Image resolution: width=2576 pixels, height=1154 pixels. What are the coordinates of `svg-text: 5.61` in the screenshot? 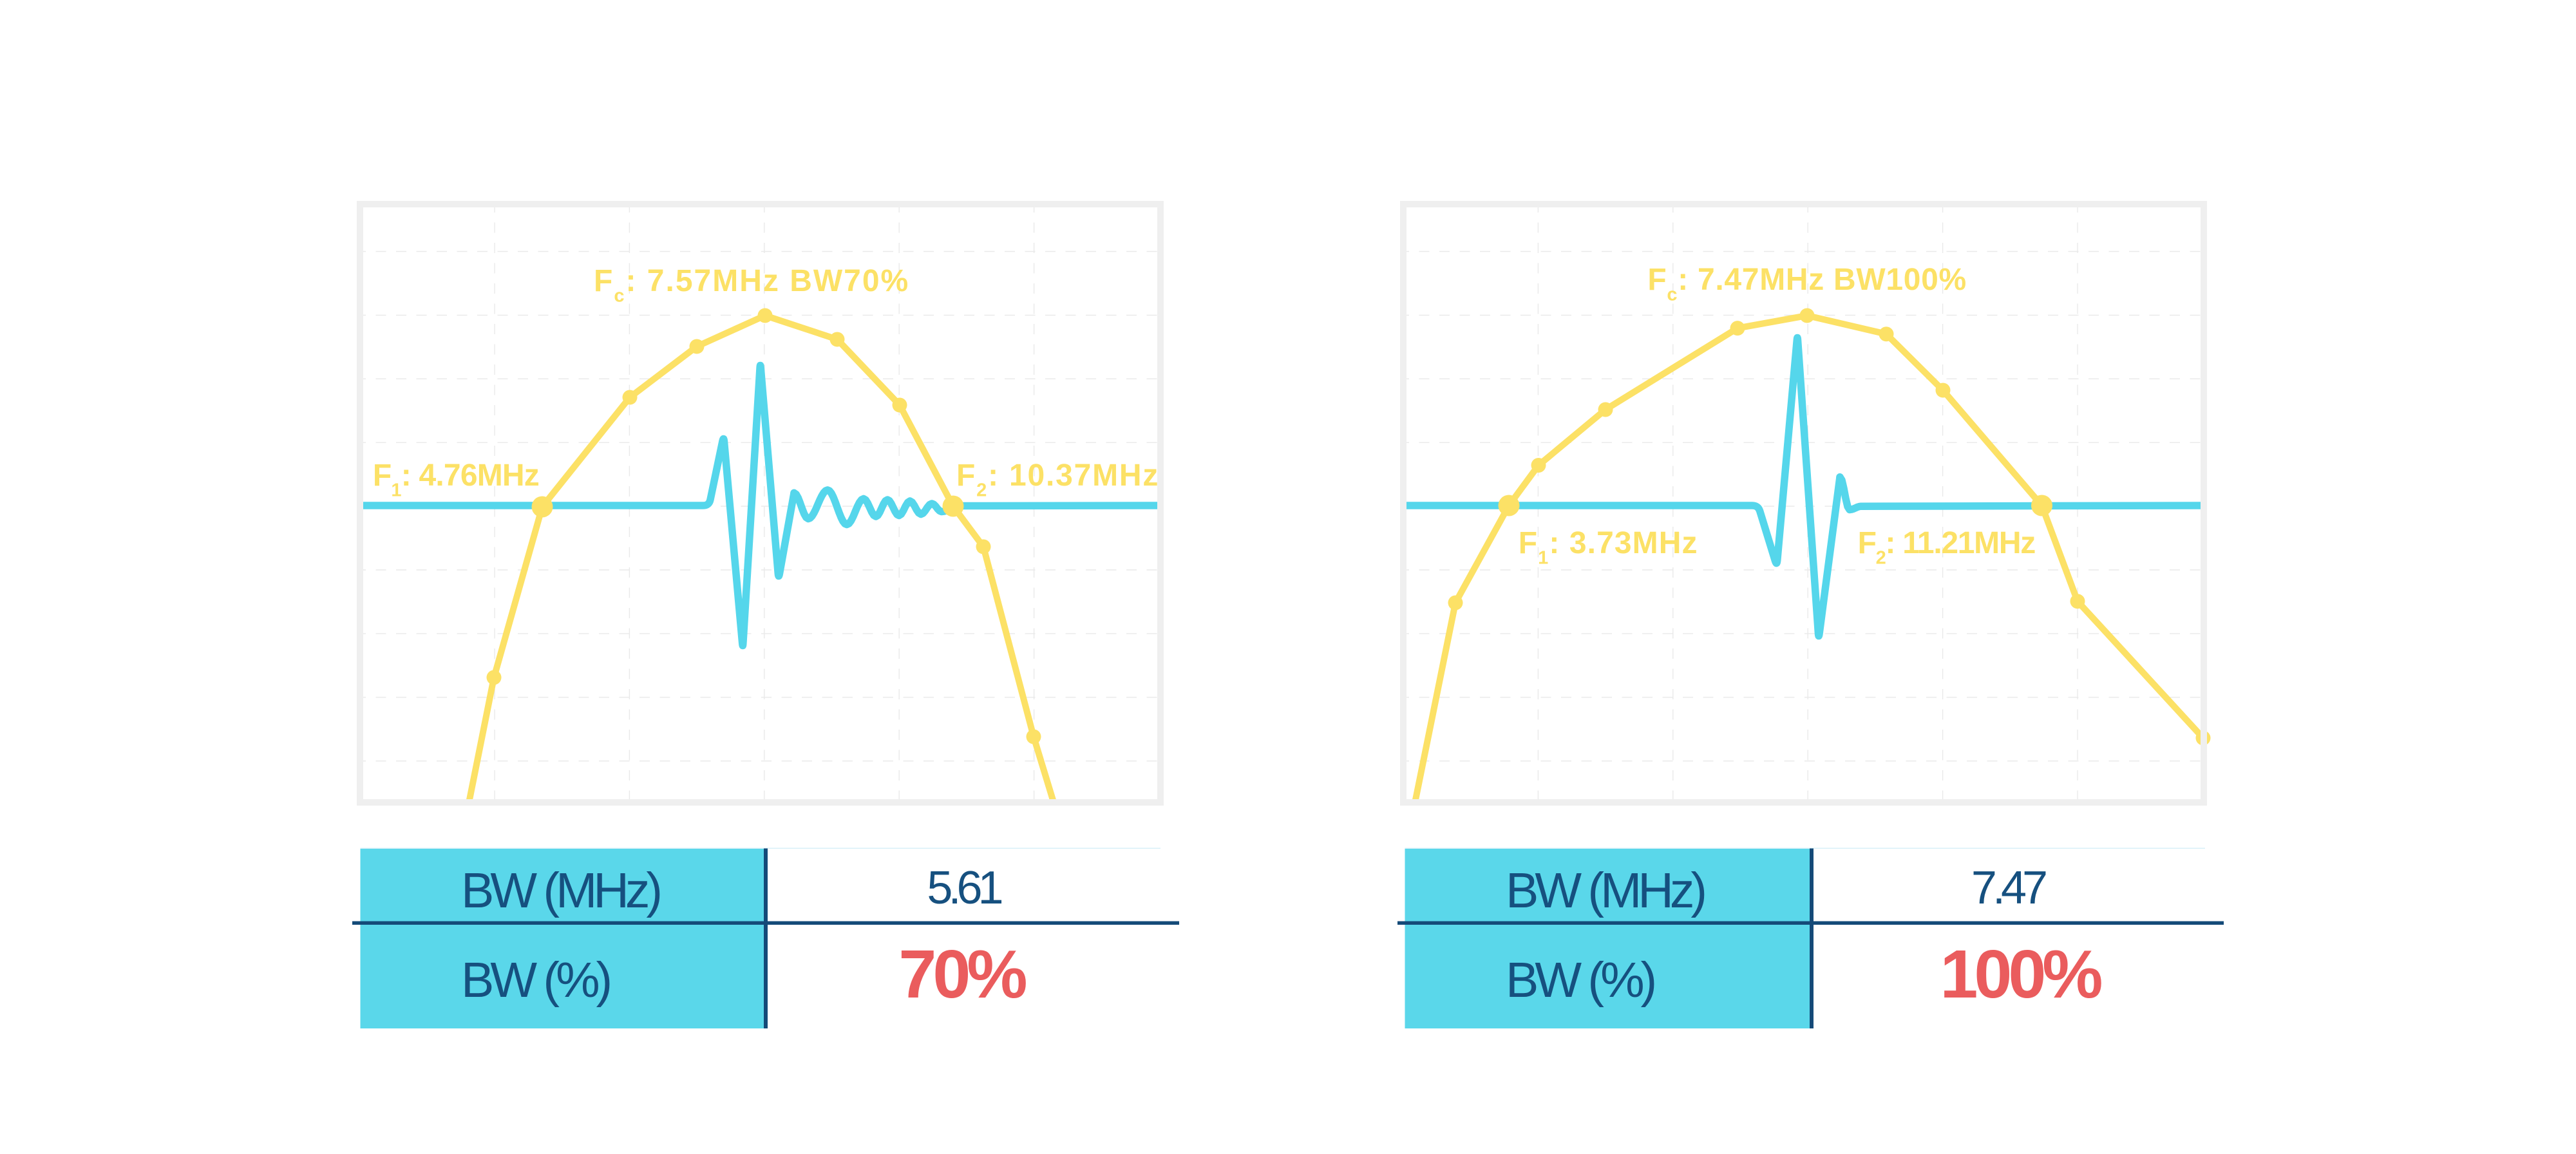 It's located at (964, 888).